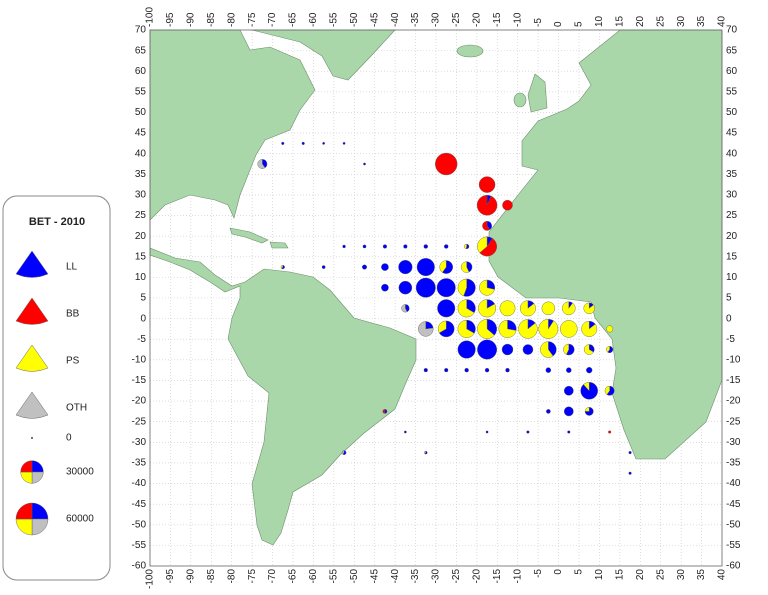 Image resolution: width=768 pixels, height=595 pixels. I want to click on lon-label-top: -35, so click(415, 19).